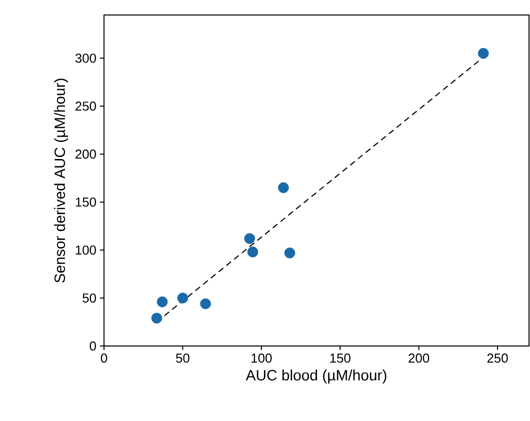  I want to click on y-tick-label: 200, so click(86, 154).